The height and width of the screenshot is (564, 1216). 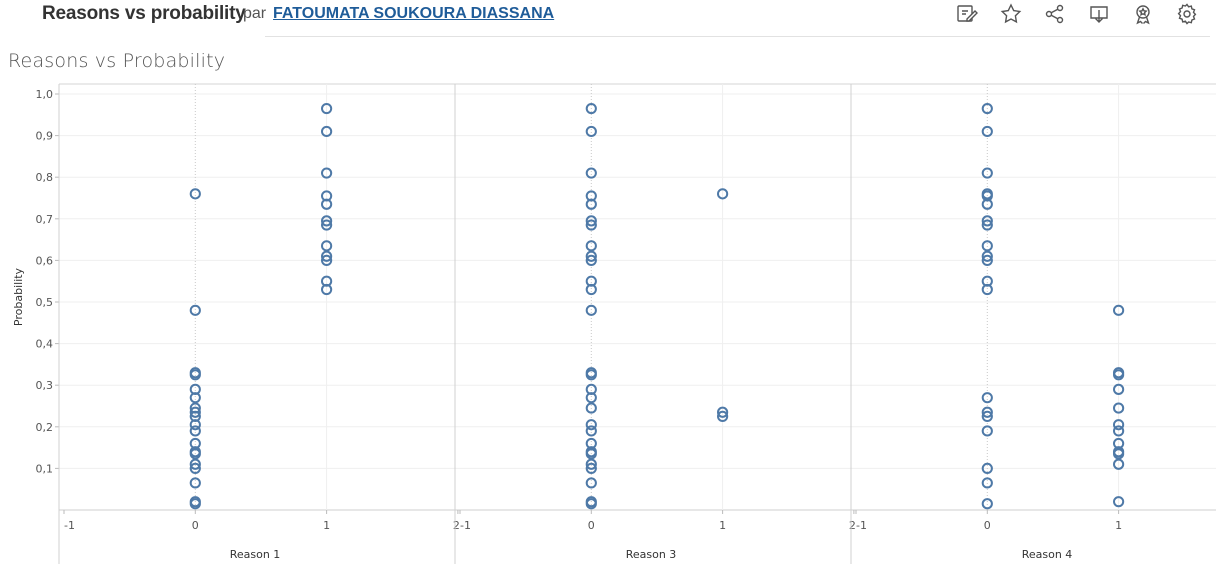 What do you see at coordinates (1055, 14) in the screenshot?
I see `share-icon` at bounding box center [1055, 14].